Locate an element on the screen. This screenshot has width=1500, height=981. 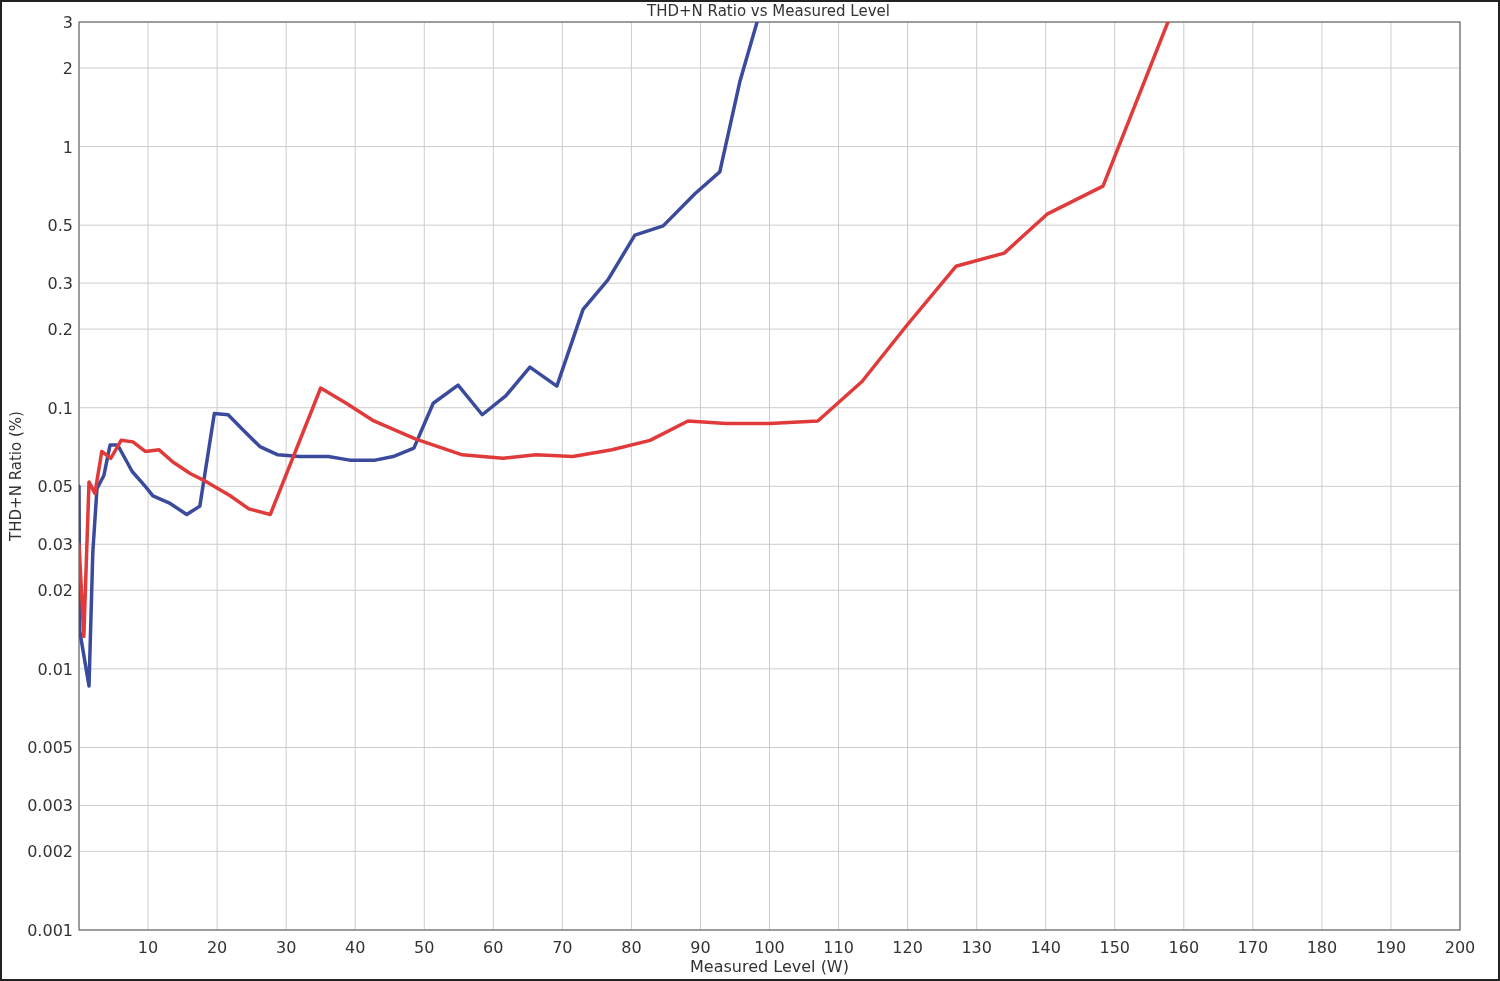
x-tick-label: 110 is located at coordinates (838, 947).